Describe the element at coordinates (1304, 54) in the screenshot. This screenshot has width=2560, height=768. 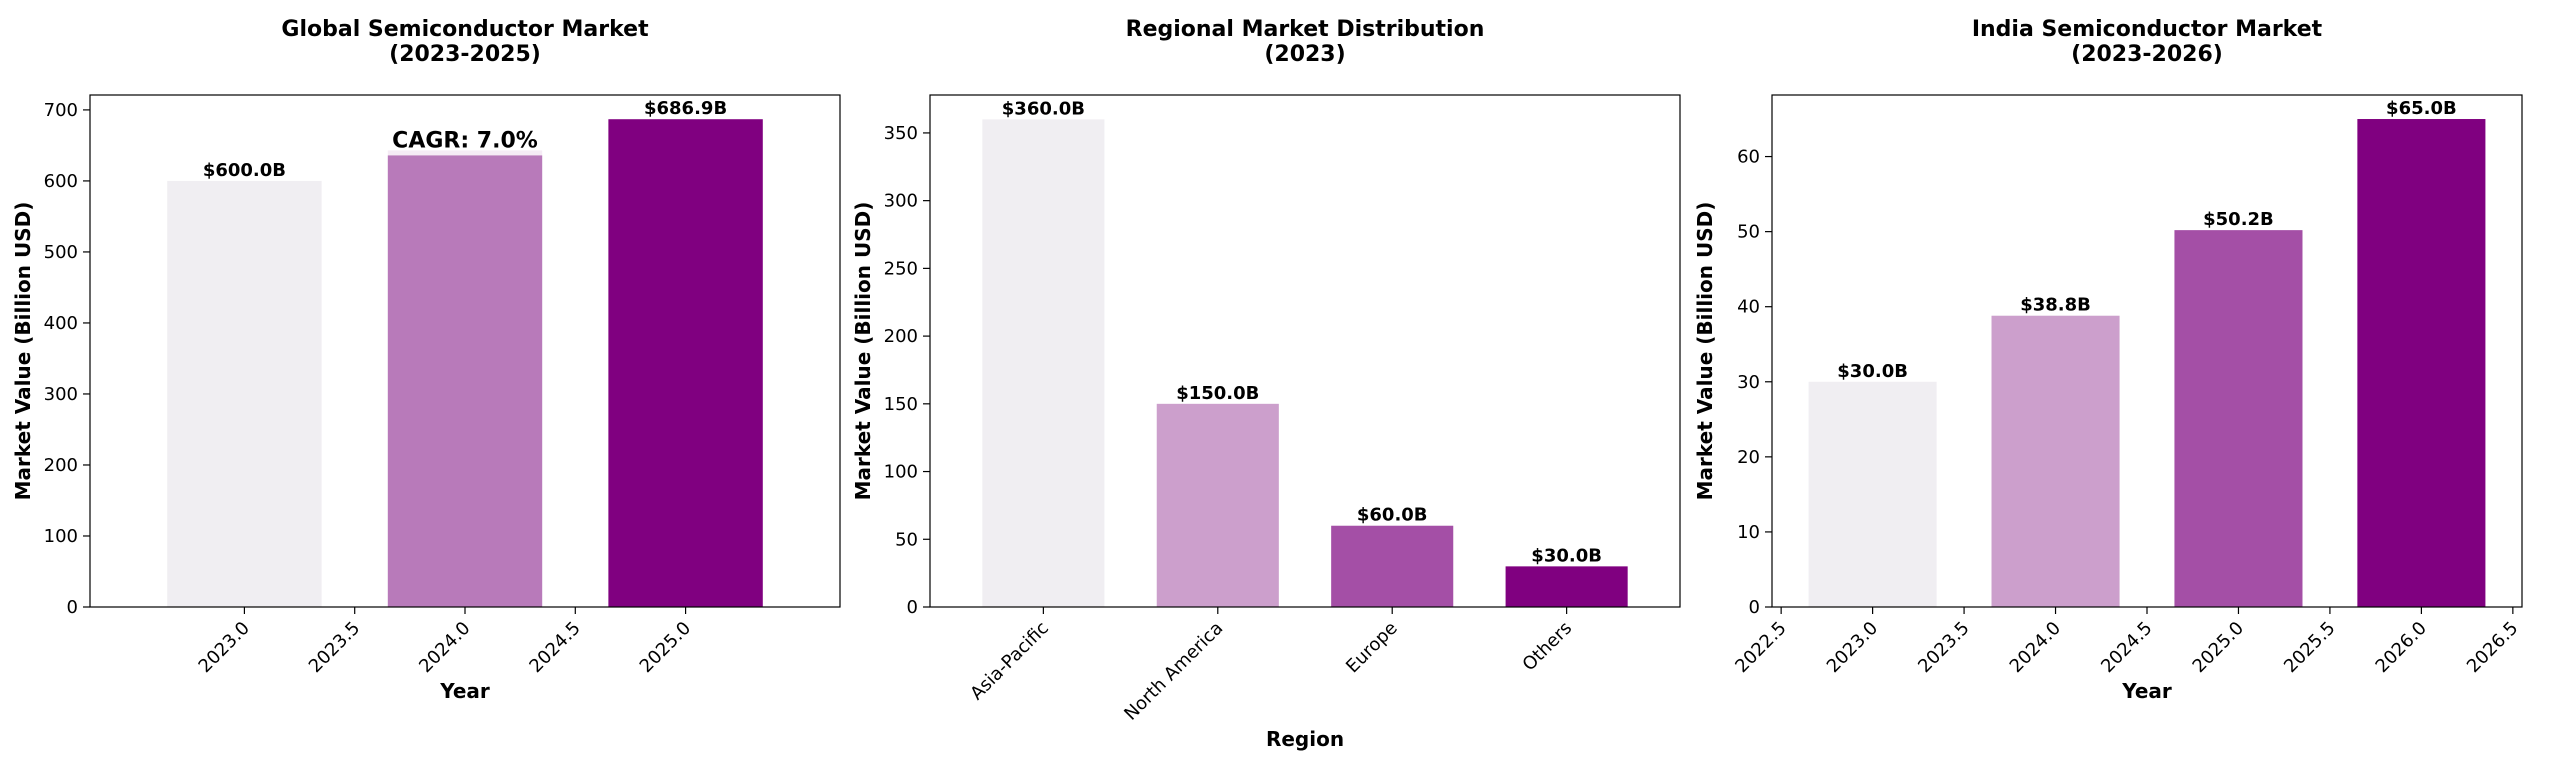
I see `chart-title-line: (2023)` at that location.